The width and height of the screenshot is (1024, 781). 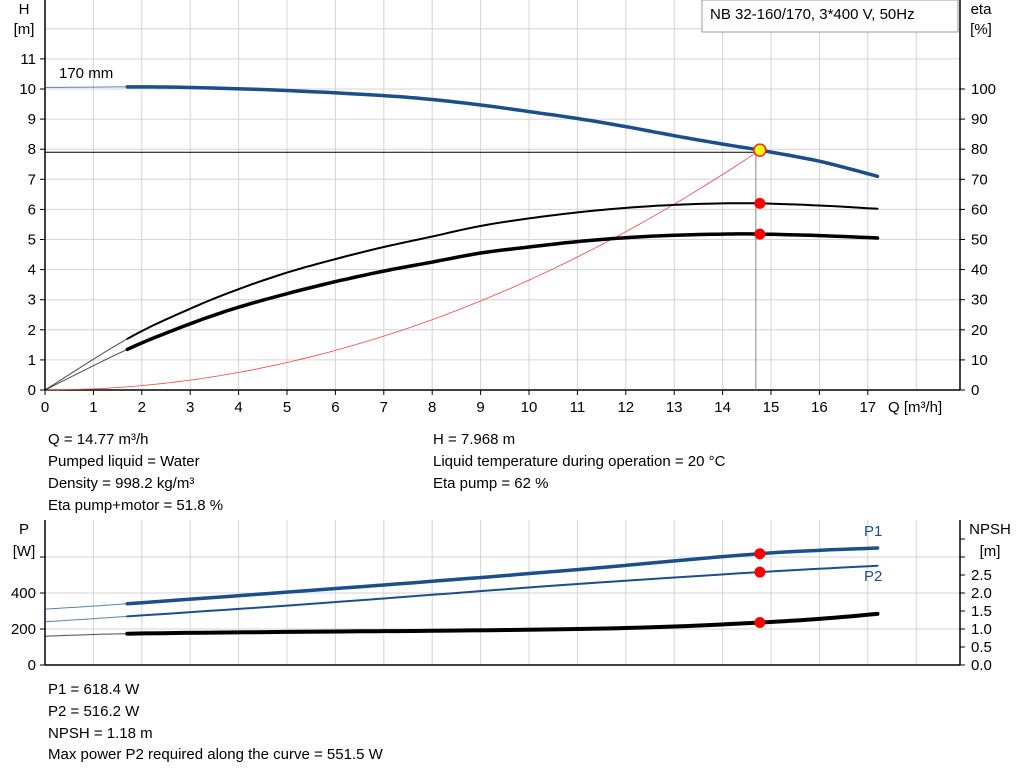 What do you see at coordinates (979, 270) in the screenshot?
I see `y-tick-label-right: 40` at bounding box center [979, 270].